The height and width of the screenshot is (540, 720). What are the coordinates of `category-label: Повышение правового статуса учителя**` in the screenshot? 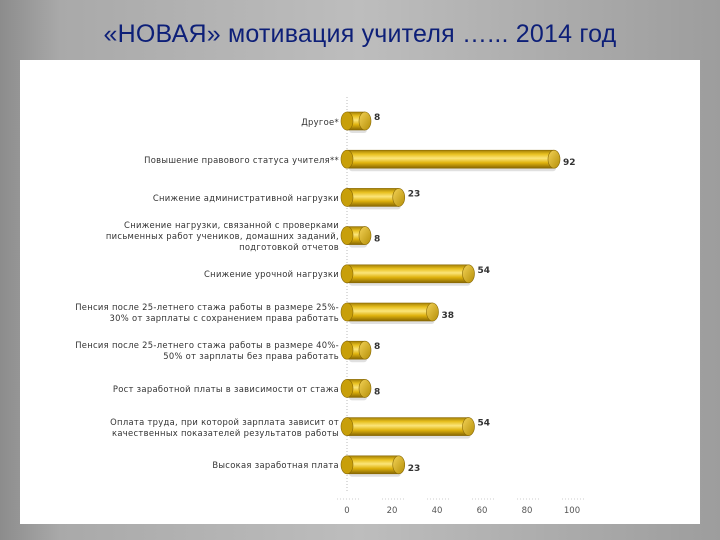 It's located at (241, 159).